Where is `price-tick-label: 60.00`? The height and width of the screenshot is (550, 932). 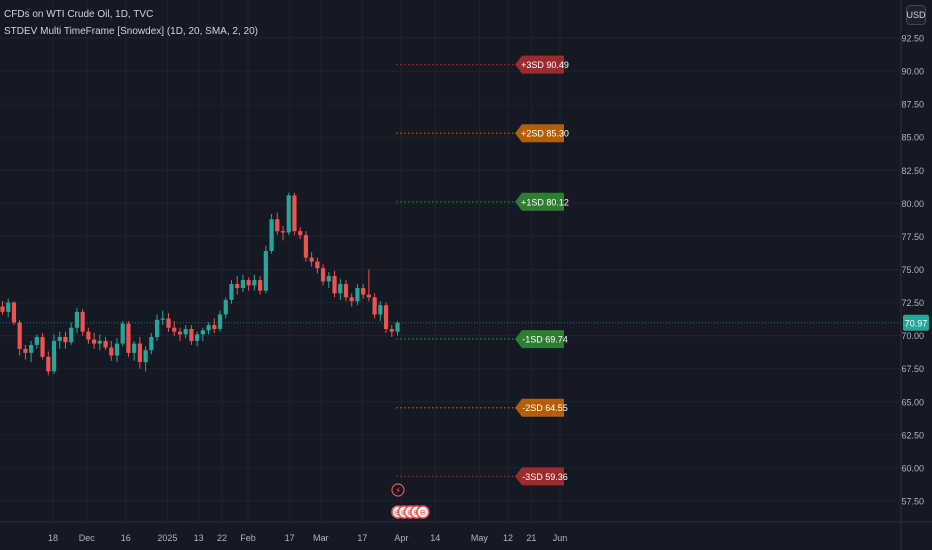
price-tick-label: 60.00 is located at coordinates (912, 468).